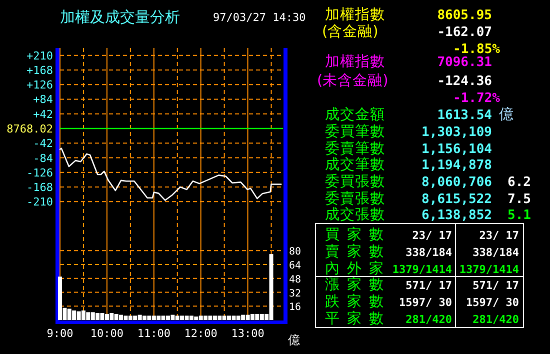 This screenshot has width=550, height=354. What do you see at coordinates (39, 173) in the screenshot?
I see `y-tick-label: -126` at bounding box center [39, 173].